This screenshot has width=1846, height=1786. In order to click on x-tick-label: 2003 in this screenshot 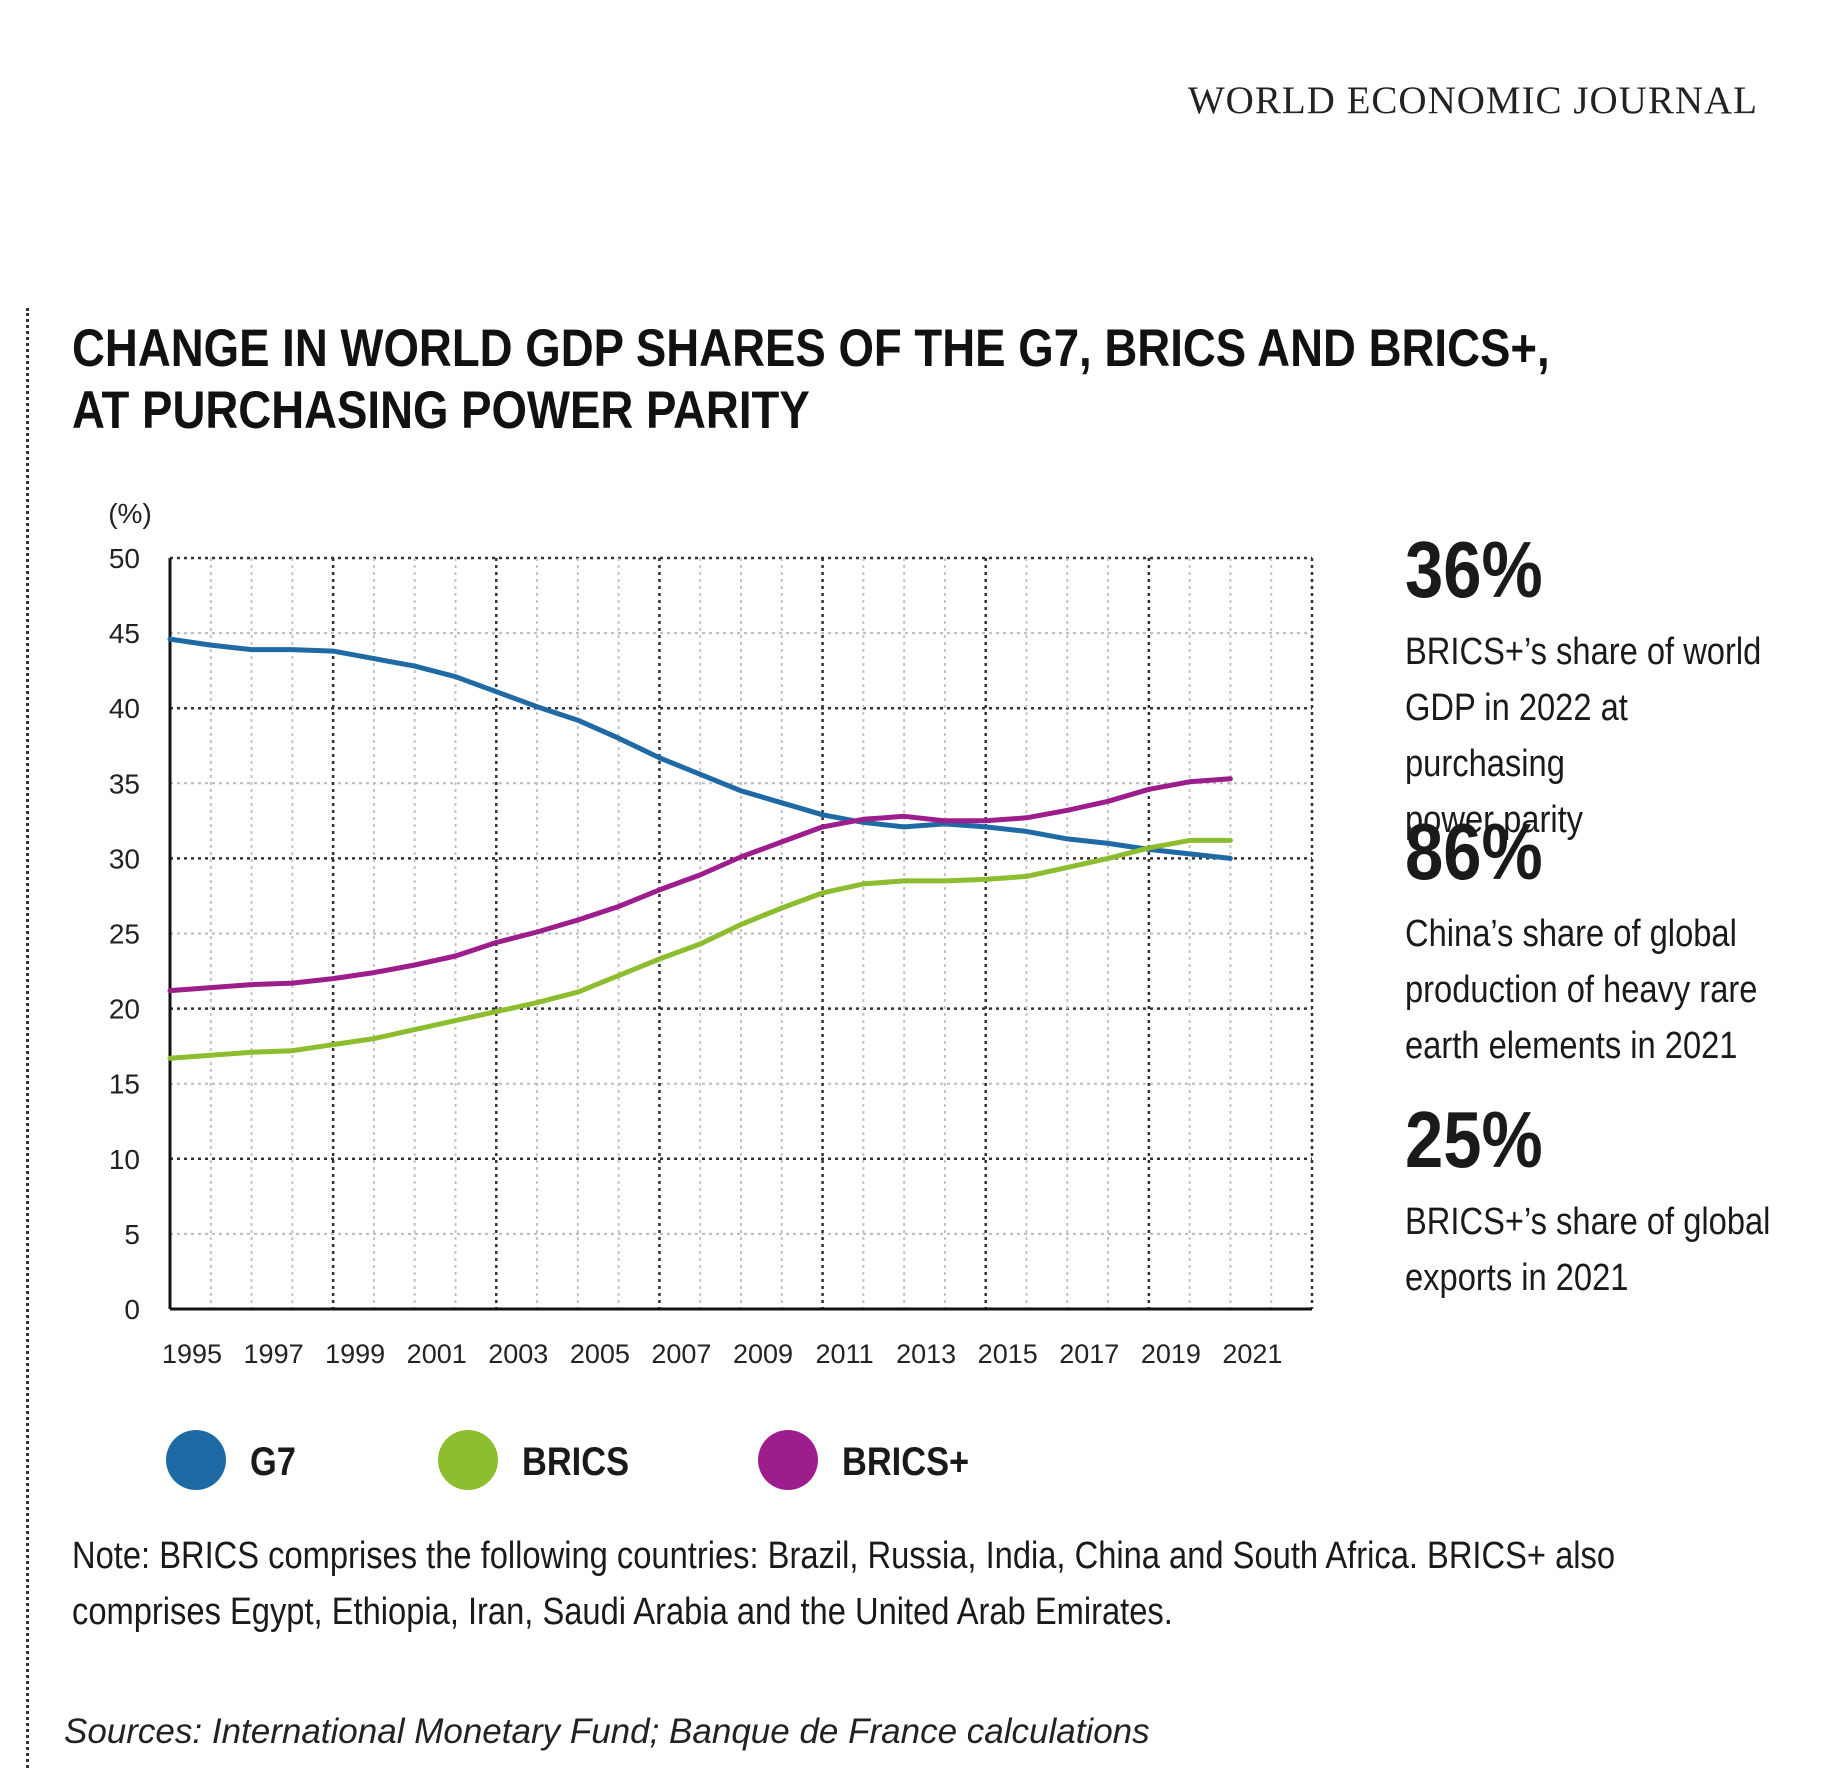, I will do `click(518, 1354)`.